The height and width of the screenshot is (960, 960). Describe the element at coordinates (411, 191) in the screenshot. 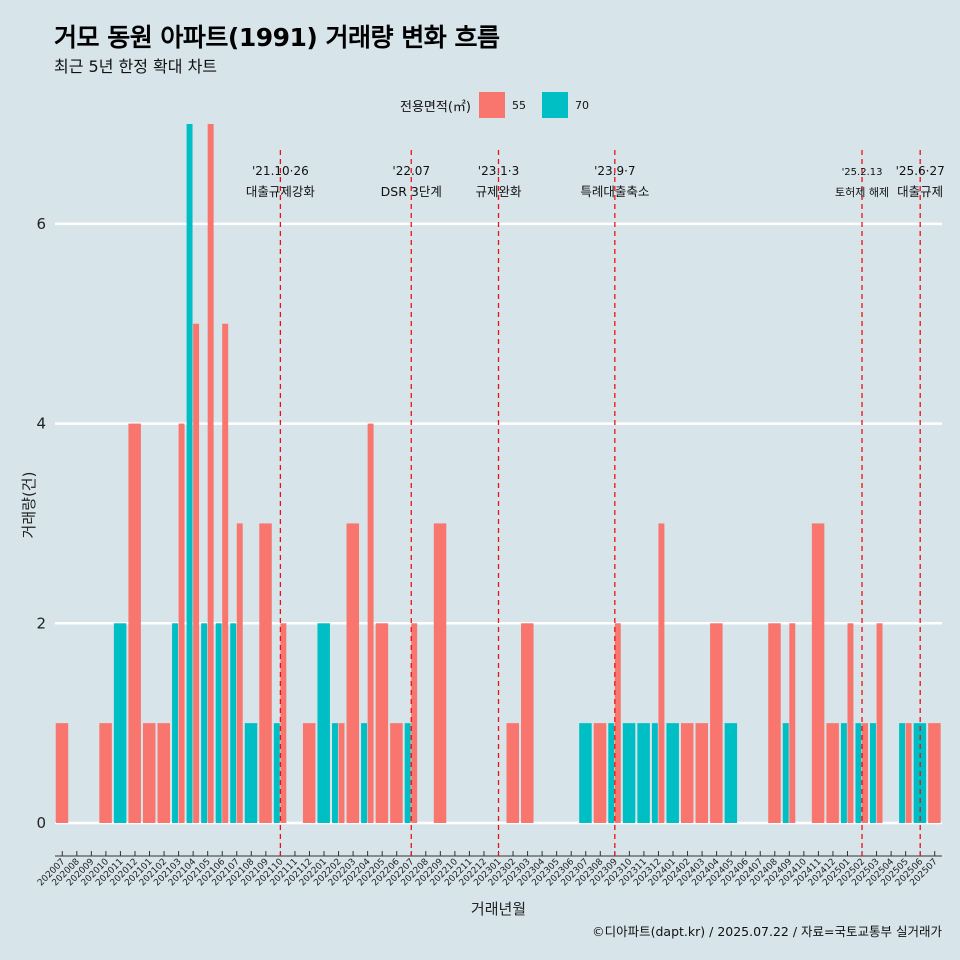

I see `policy-label-202207: DSR 3단계` at that location.